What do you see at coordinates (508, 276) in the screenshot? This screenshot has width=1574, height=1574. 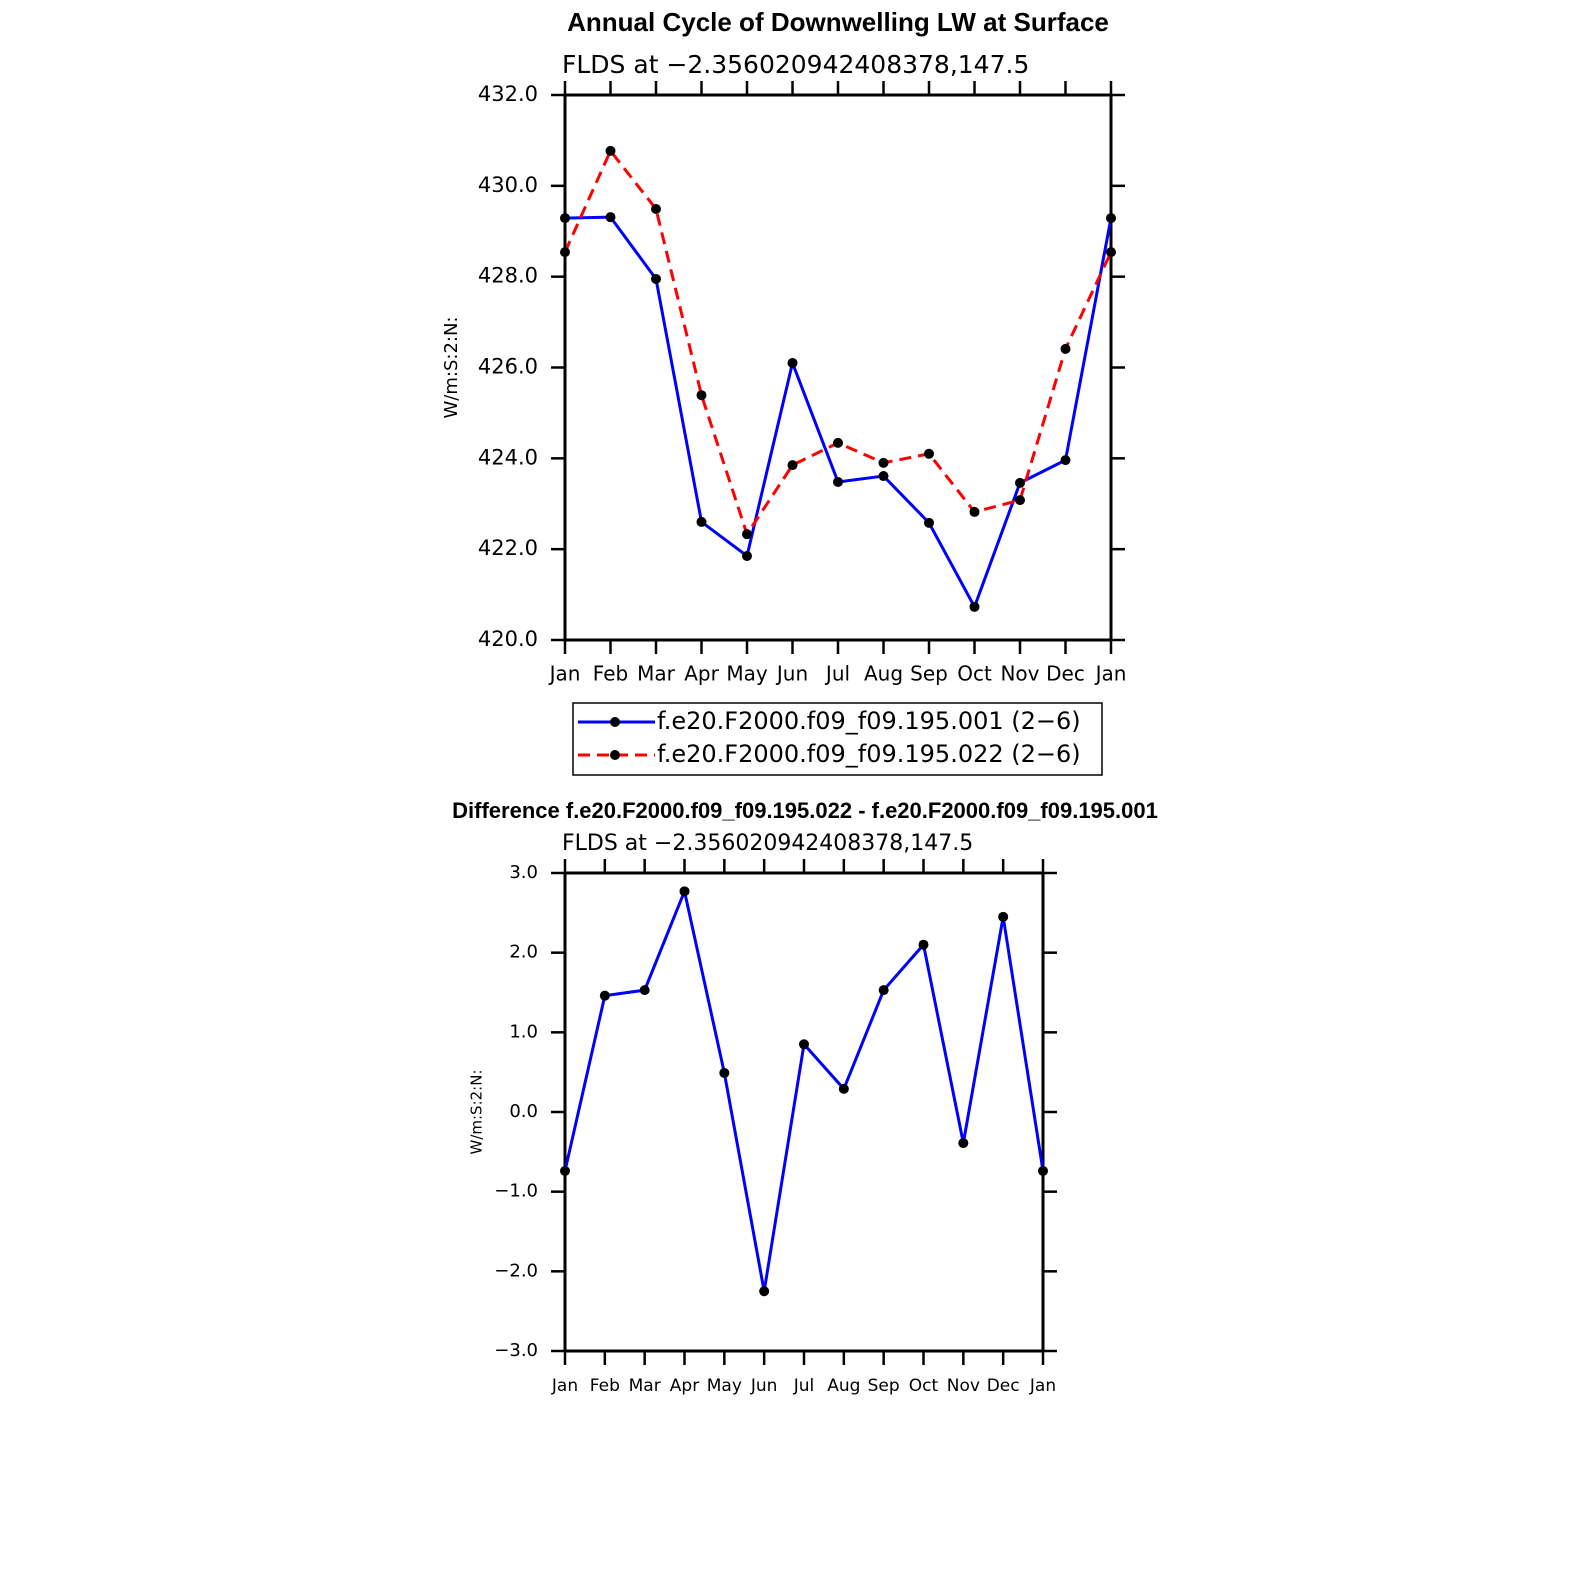 I see `y-tick-label: 428.0` at bounding box center [508, 276].